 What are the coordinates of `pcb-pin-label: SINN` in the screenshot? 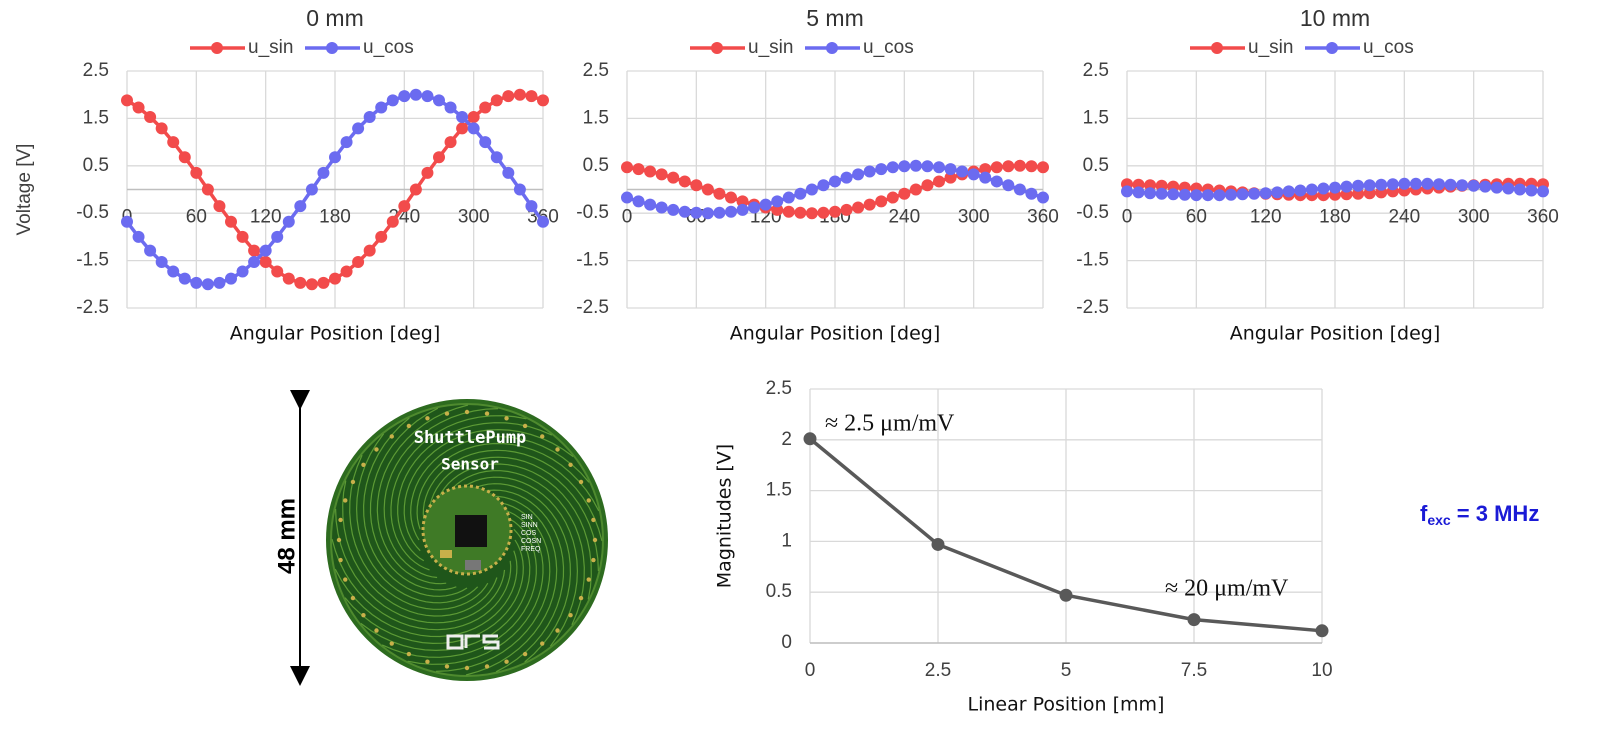 It's located at (529, 525).